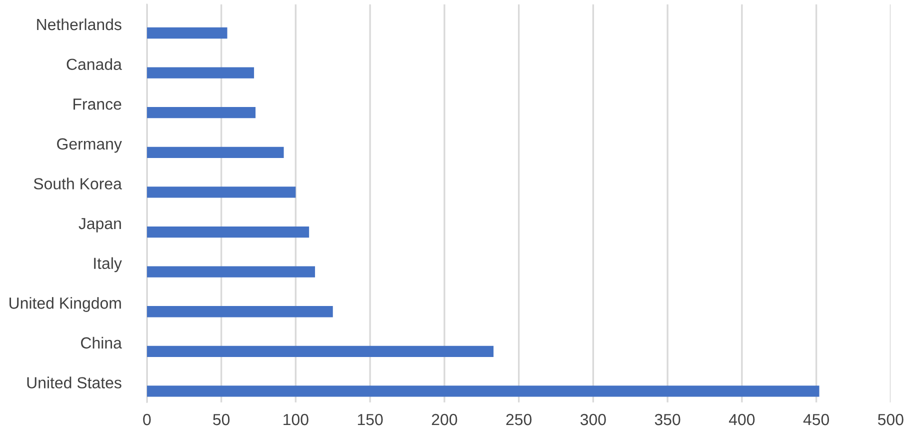 This screenshot has width=907, height=435. What do you see at coordinates (445, 420) in the screenshot?
I see `x-tick-label: 200` at bounding box center [445, 420].